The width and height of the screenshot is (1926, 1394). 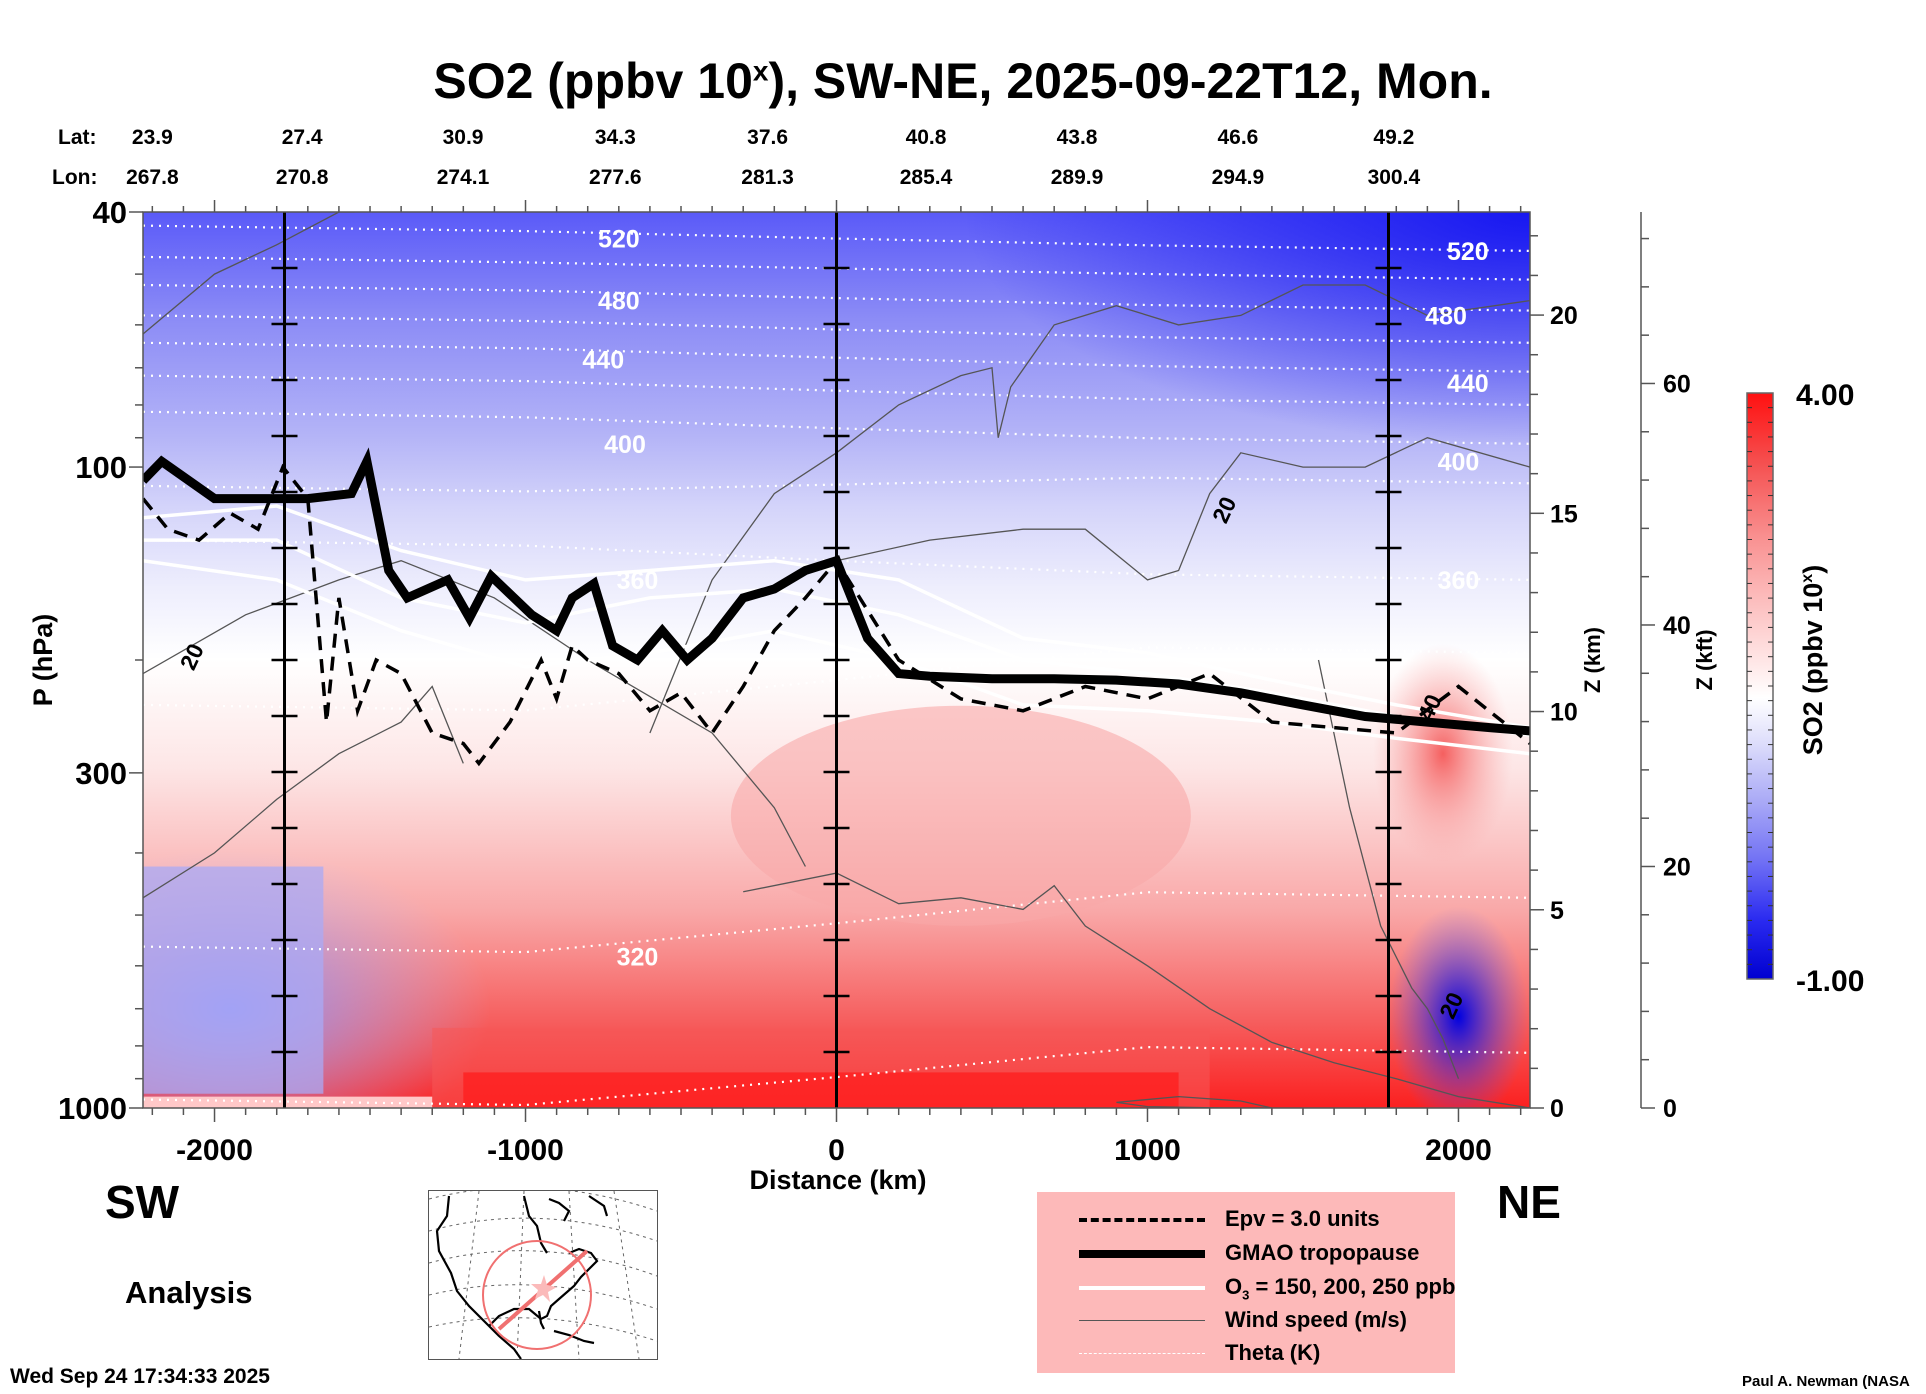 I want to click on map-graticule, so click(x=543, y=1275).